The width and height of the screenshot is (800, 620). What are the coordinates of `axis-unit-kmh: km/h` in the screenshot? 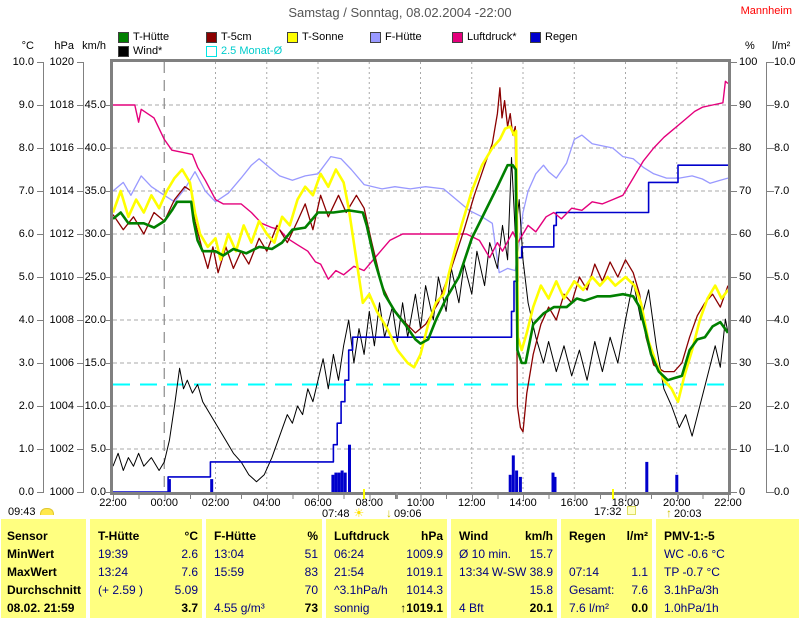 It's located at (94, 46).